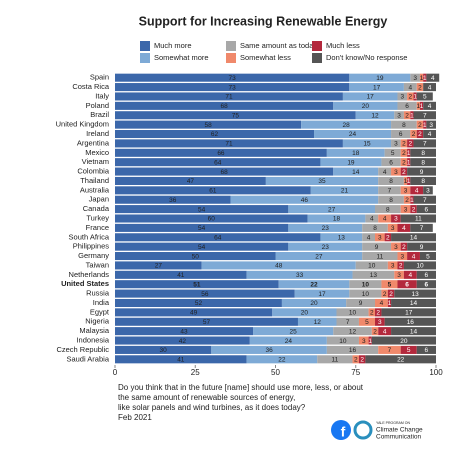 This screenshot has width=474, height=474. What do you see at coordinates (406, 181) in the screenshot?
I see `data-label: 1` at bounding box center [406, 181].